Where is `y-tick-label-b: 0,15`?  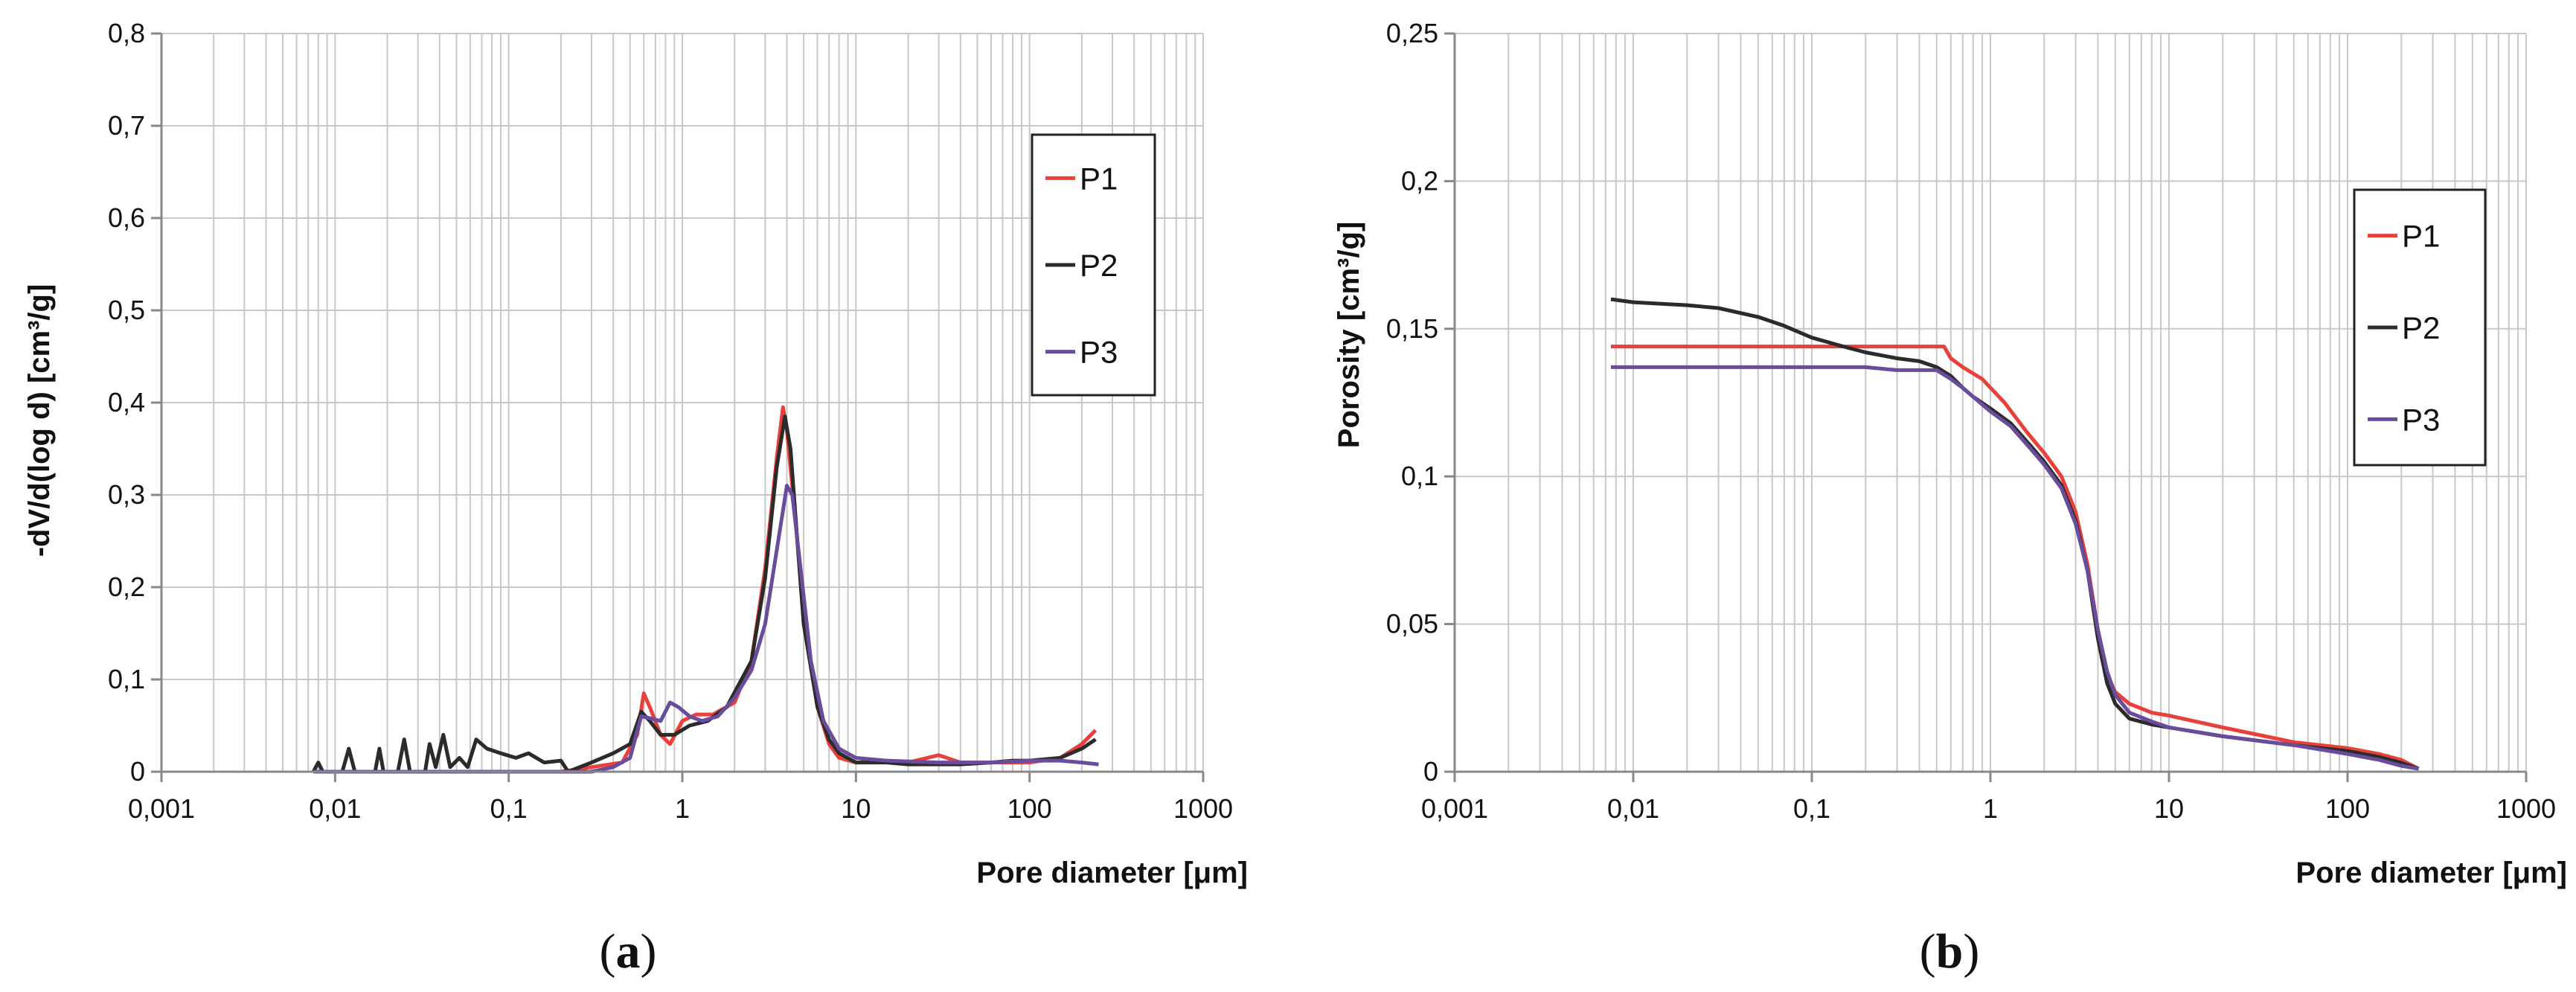
y-tick-label-b: 0,15 is located at coordinates (1412, 328).